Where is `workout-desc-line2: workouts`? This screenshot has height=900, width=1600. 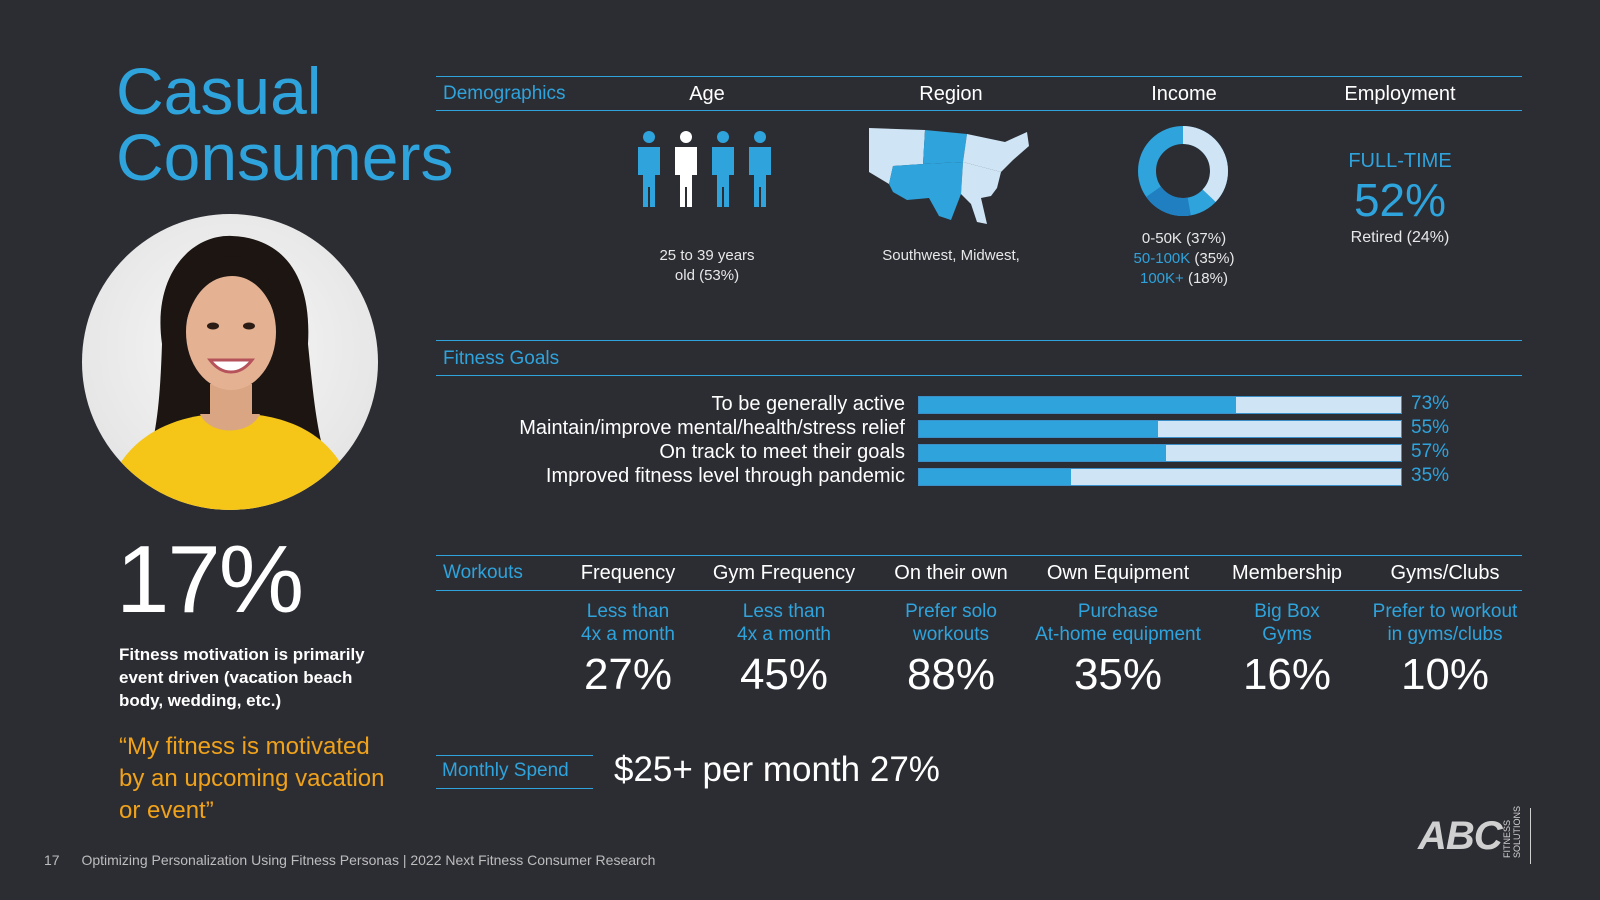 workout-desc-line2: workouts is located at coordinates (951, 634).